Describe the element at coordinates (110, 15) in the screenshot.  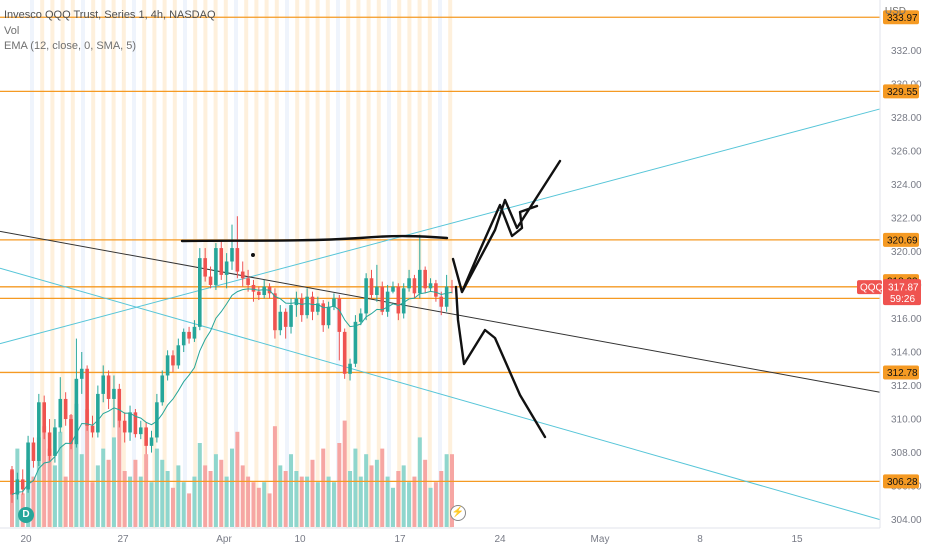
I see `chart-title: Invesco QQQ Trust, Series 1, 4h, NASDAQ` at that location.